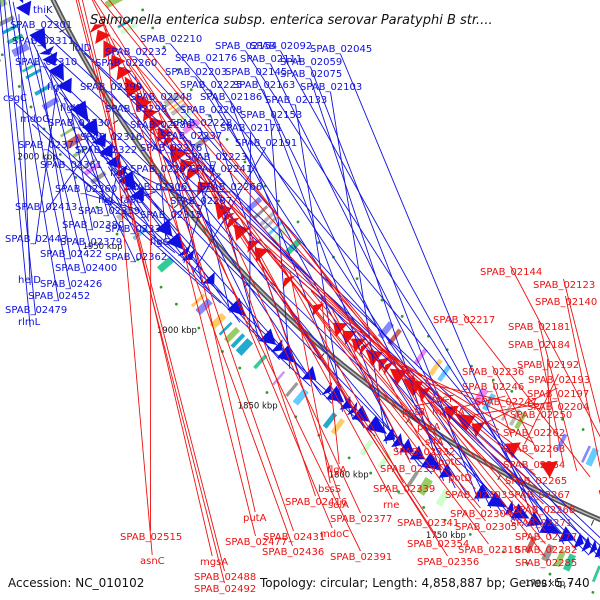  What do you see at coordinates (256, 542) in the screenshot?
I see `reverse-gene-label: SPAB_02477` at bounding box center [256, 542].